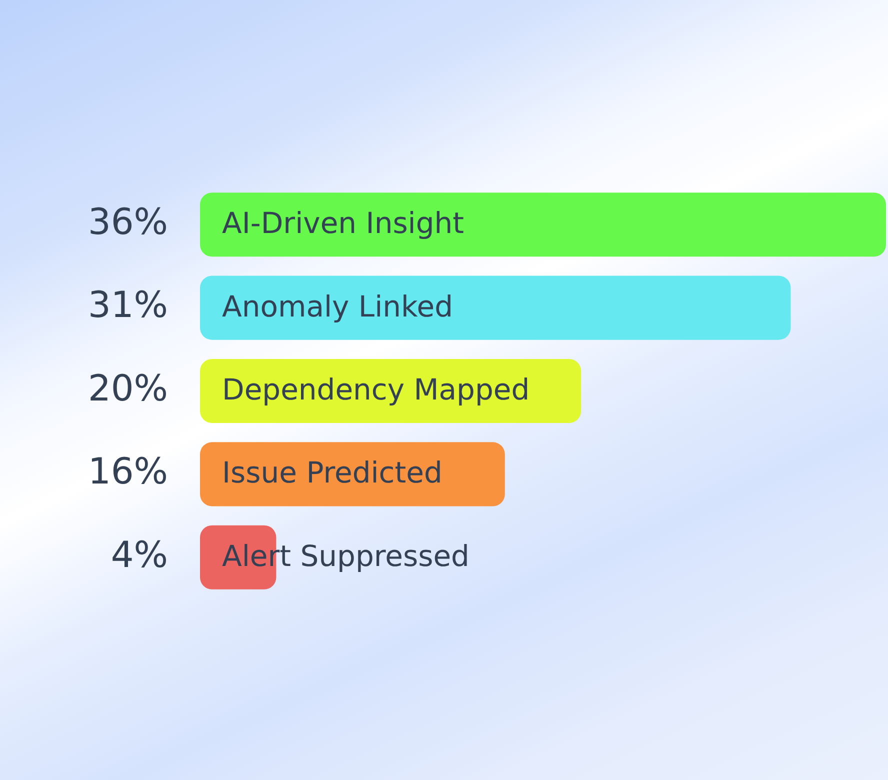  I want to click on data-label: 20%, so click(128, 389).